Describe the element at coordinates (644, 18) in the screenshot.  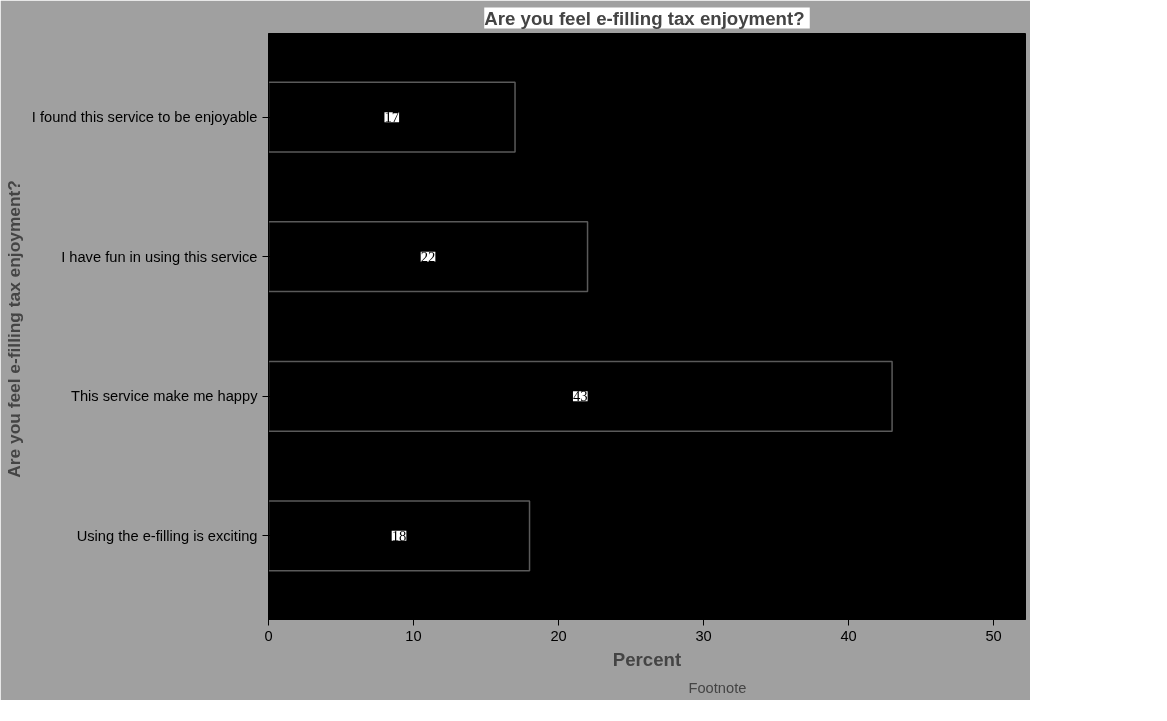
I see `chart-title: Are you feel e-filling tax enjoyment?` at that location.